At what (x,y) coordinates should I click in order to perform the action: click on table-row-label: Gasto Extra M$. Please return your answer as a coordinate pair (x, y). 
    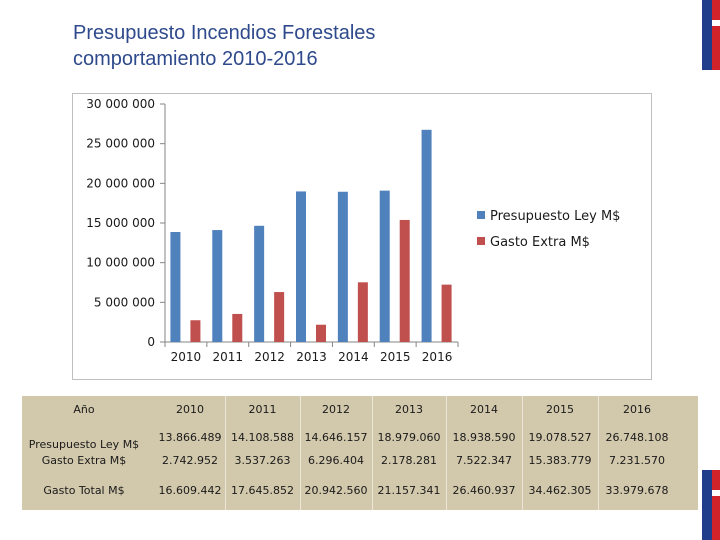
    Looking at the image, I should click on (84, 460).